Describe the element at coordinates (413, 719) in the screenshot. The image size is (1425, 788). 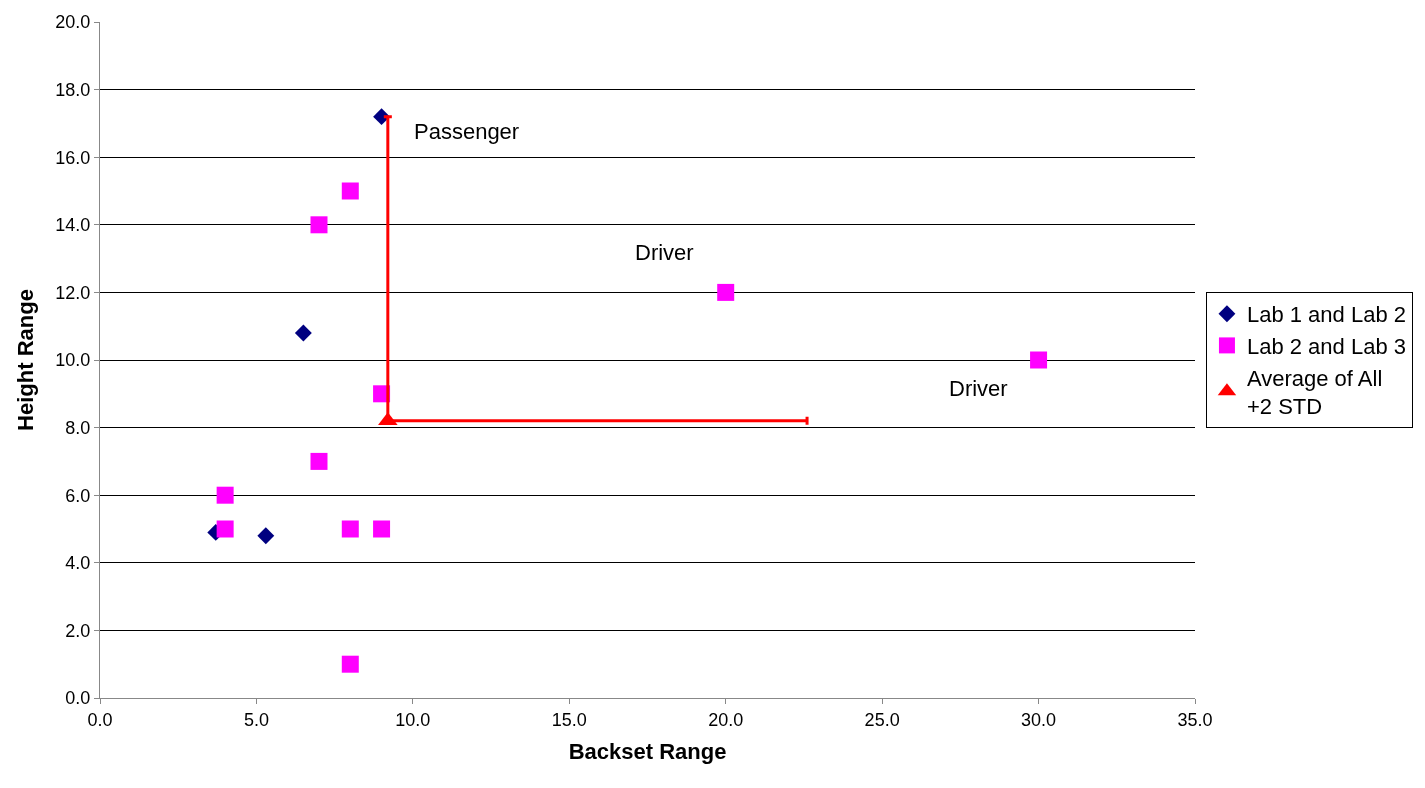
I see `x-tick-label: 10.0` at that location.